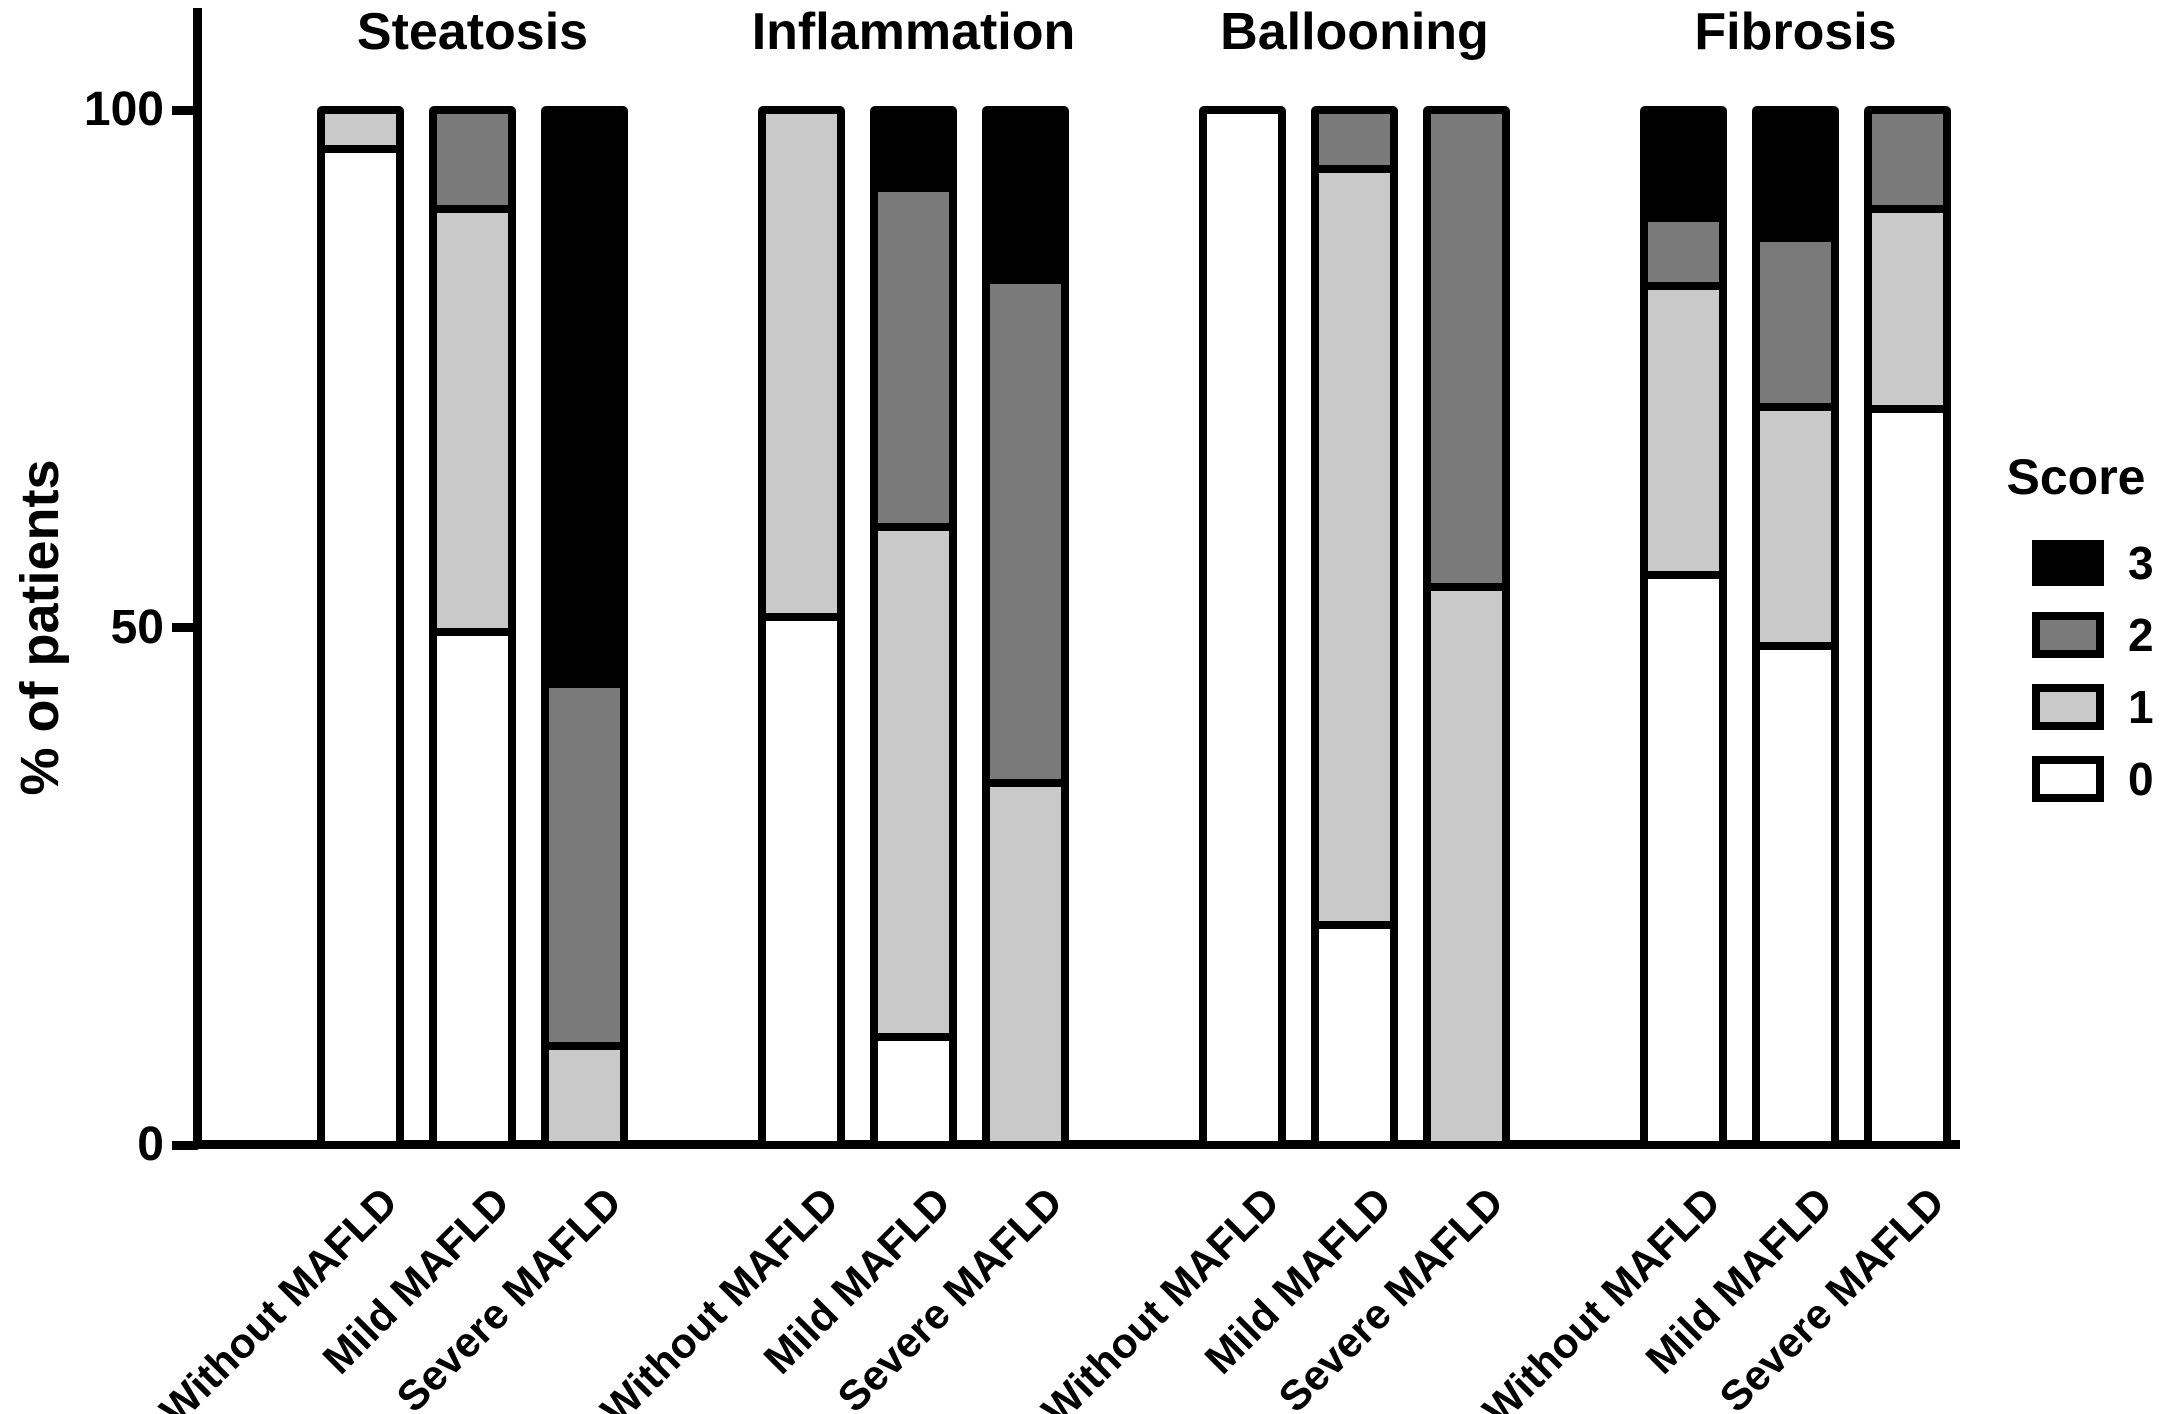 The height and width of the screenshot is (1414, 2167). Describe the element at coordinates (2076, 477) in the screenshot. I see `legend-title: Score` at that location.